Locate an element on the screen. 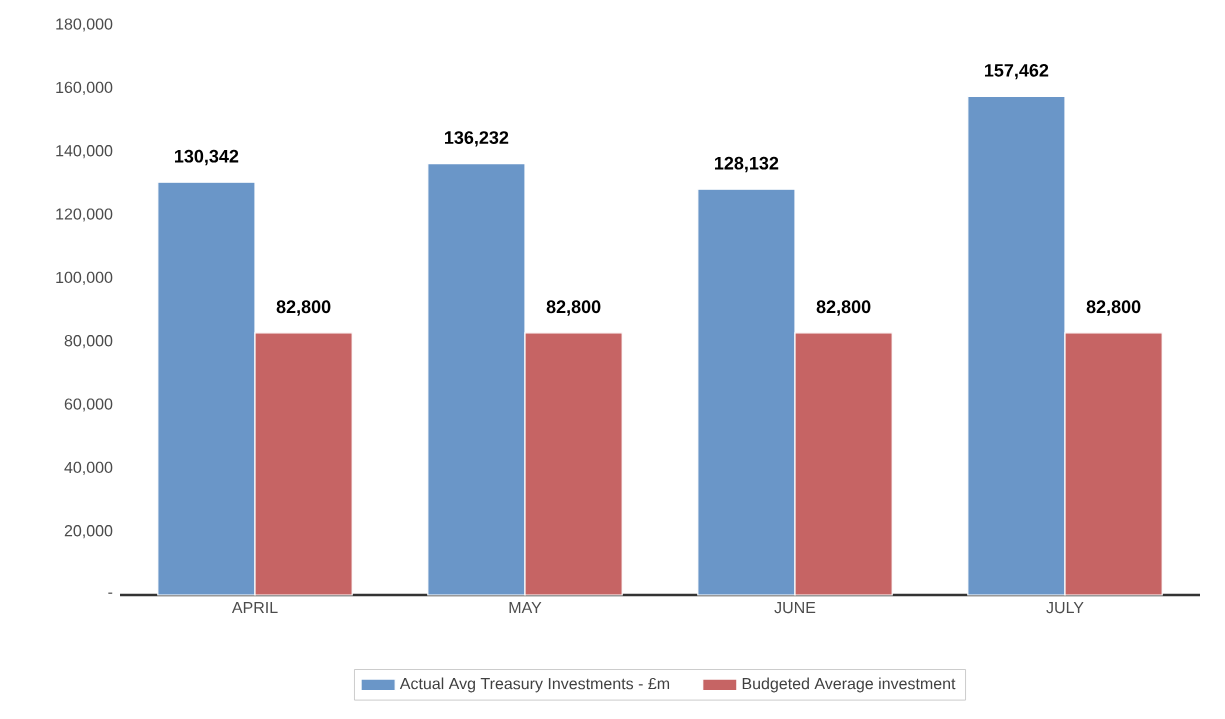  y-tick-label: 40,000 is located at coordinates (88, 468).